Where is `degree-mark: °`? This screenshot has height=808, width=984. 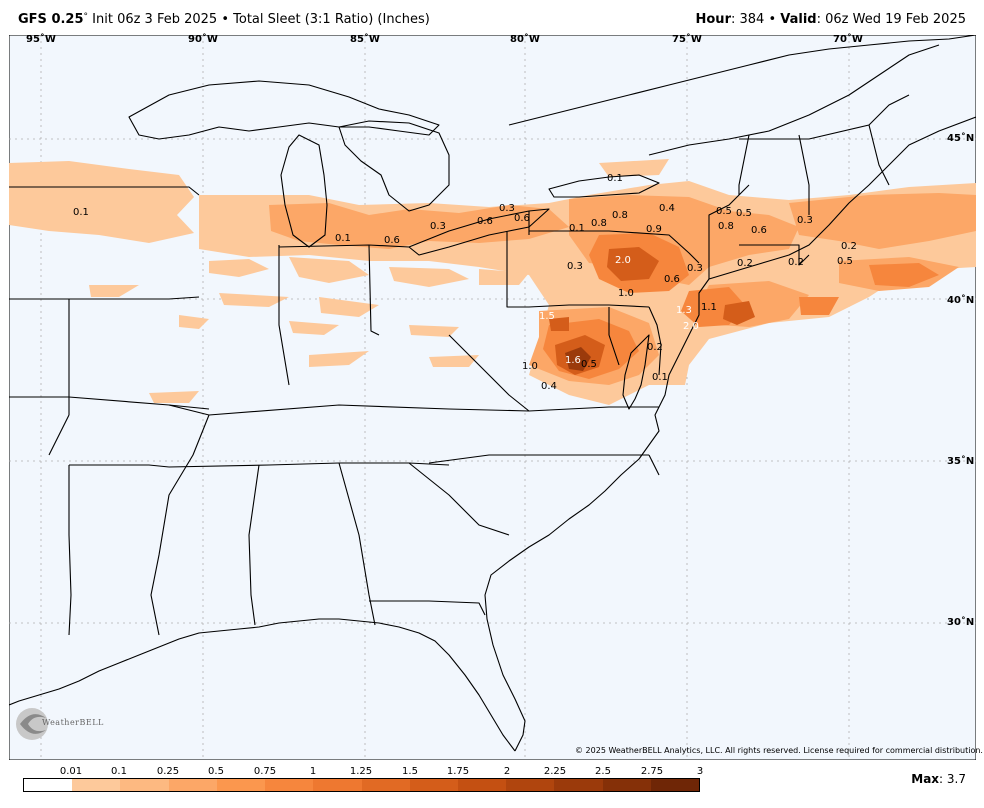
degree-mark: ° is located at coordinates (86, 17).